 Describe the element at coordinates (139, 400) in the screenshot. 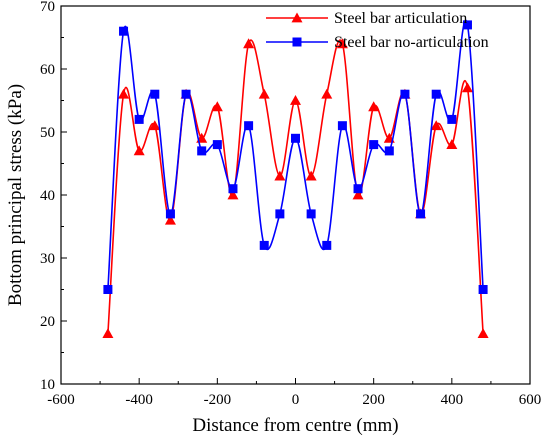

I see `x-tick-label: -400` at that location.